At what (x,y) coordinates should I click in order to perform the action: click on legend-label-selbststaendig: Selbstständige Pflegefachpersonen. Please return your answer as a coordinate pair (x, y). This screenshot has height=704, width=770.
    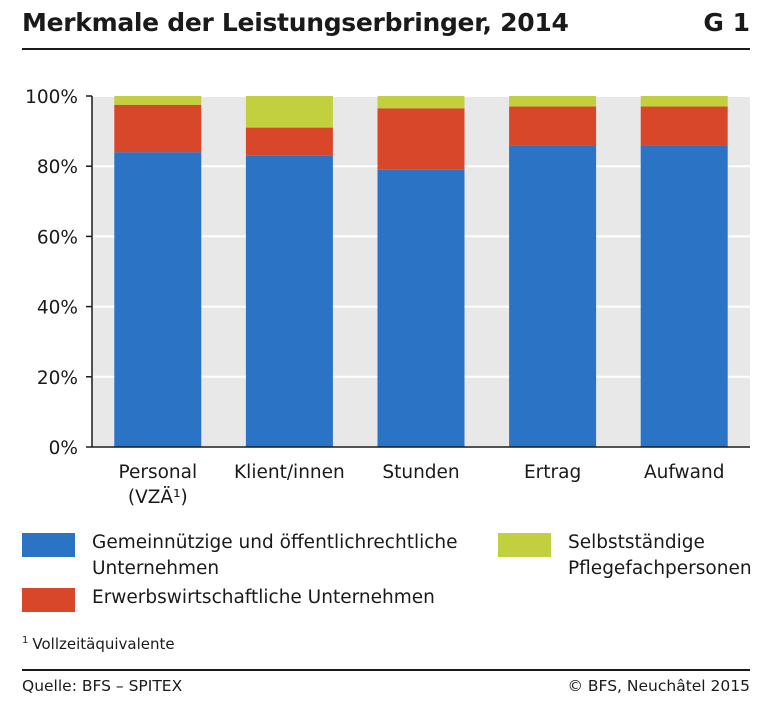
    Looking at the image, I should click on (668, 556).